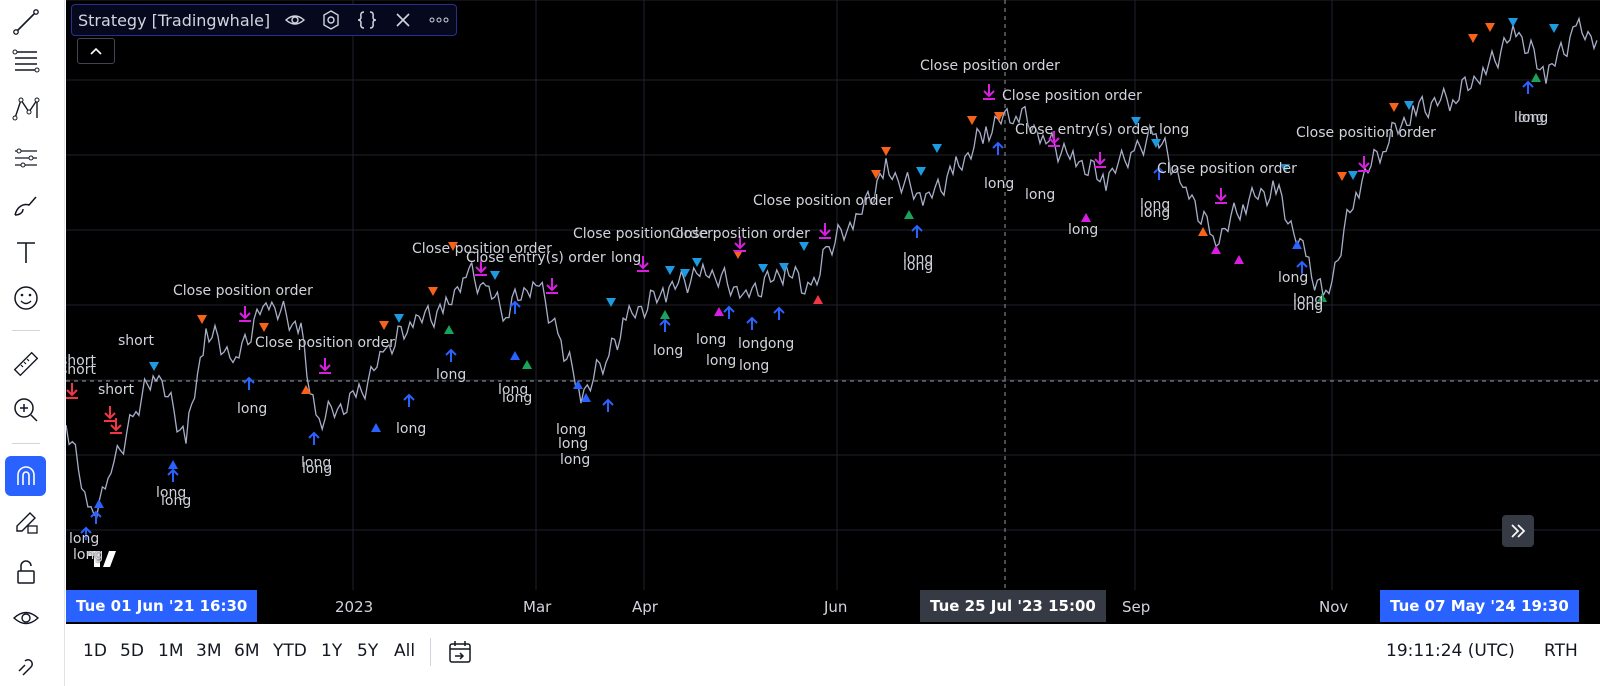 This screenshot has height=686, width=1600. What do you see at coordinates (26, 158) in the screenshot?
I see `prediction-icon` at bounding box center [26, 158].